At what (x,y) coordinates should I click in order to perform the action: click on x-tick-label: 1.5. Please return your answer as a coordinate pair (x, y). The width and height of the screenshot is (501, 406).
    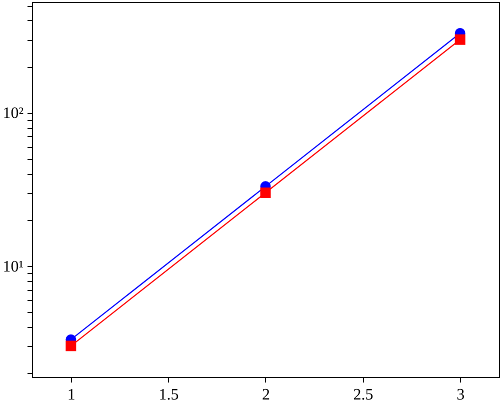
    Looking at the image, I should click on (168, 395).